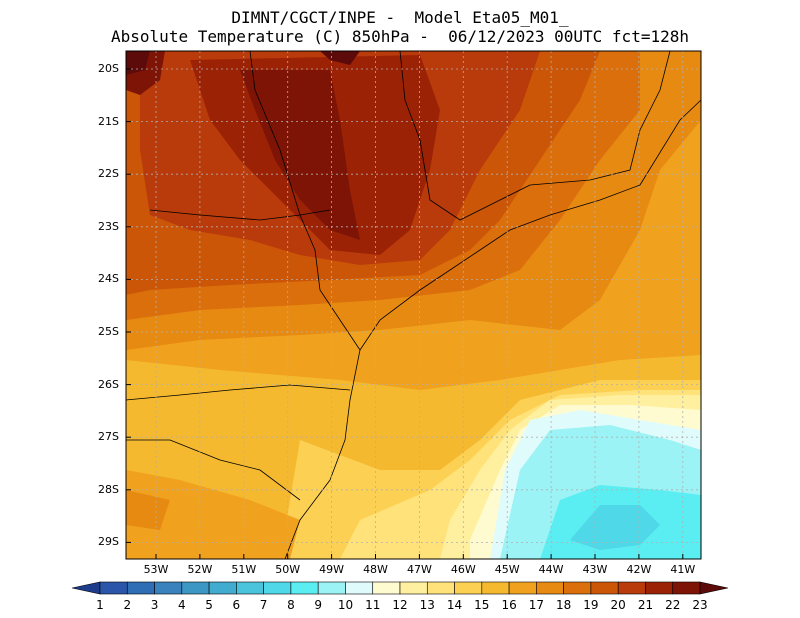  I want to click on lat-label: 22S, so click(108, 174).